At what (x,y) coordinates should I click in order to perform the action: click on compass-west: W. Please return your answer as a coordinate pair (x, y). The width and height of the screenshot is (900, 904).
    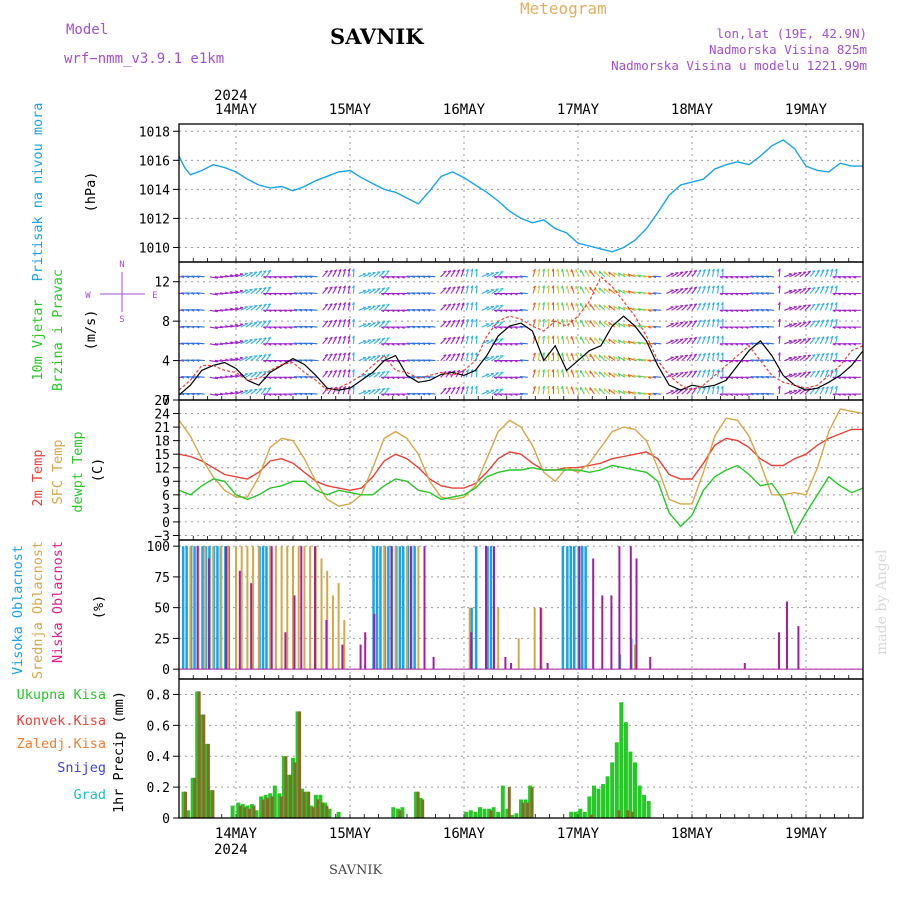
    Looking at the image, I should click on (88, 296).